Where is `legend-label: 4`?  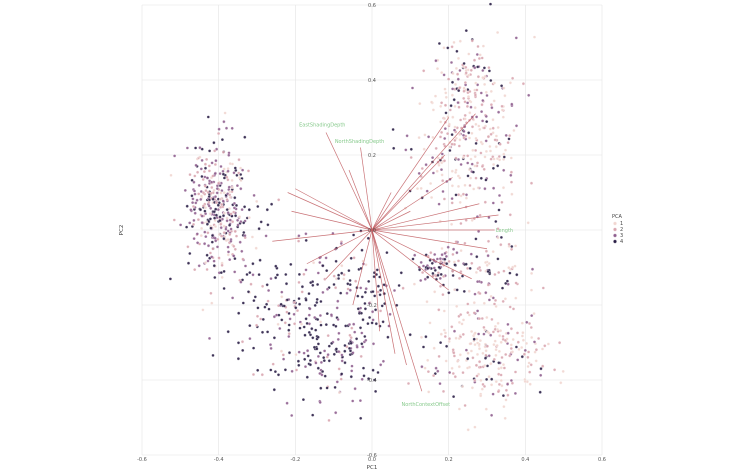 legend-label: 4 is located at coordinates (621, 242).